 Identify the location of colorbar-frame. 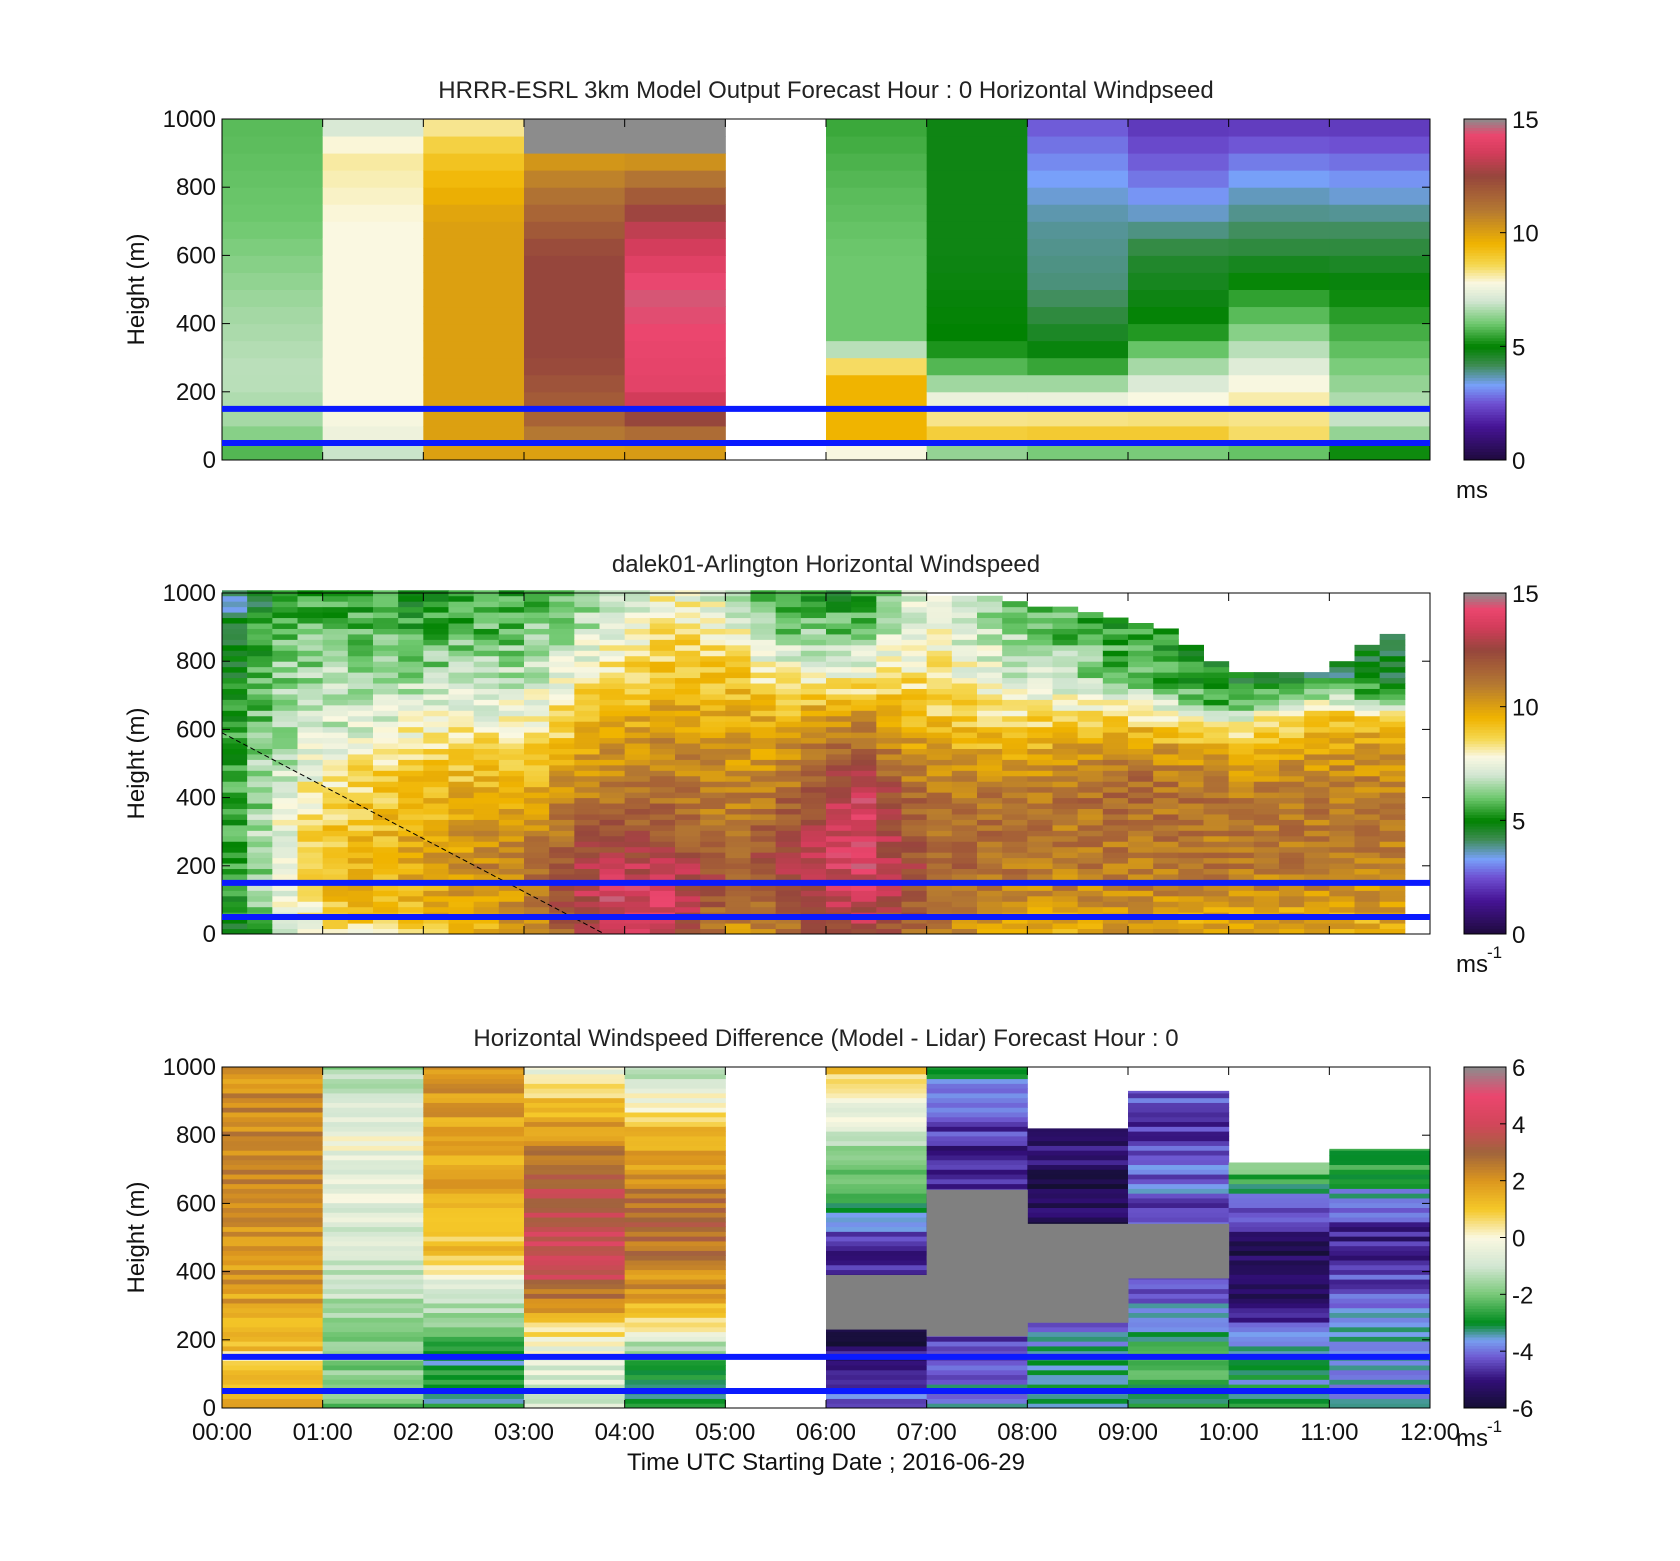
(1485, 289).